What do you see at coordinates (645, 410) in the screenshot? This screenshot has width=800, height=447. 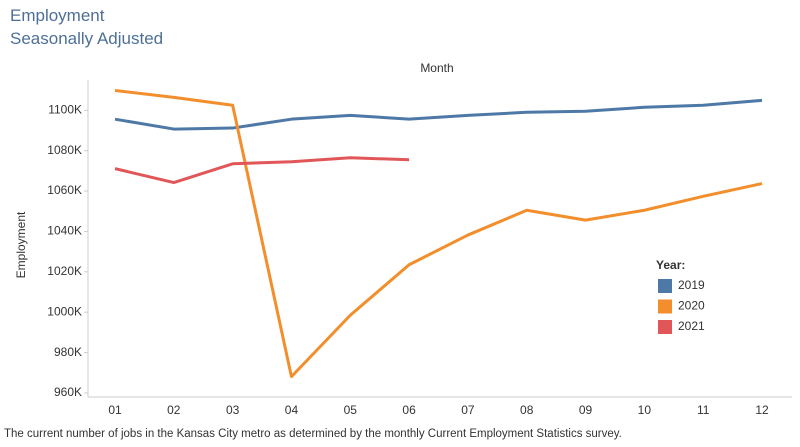 I see `x-tick-label: 10` at bounding box center [645, 410].